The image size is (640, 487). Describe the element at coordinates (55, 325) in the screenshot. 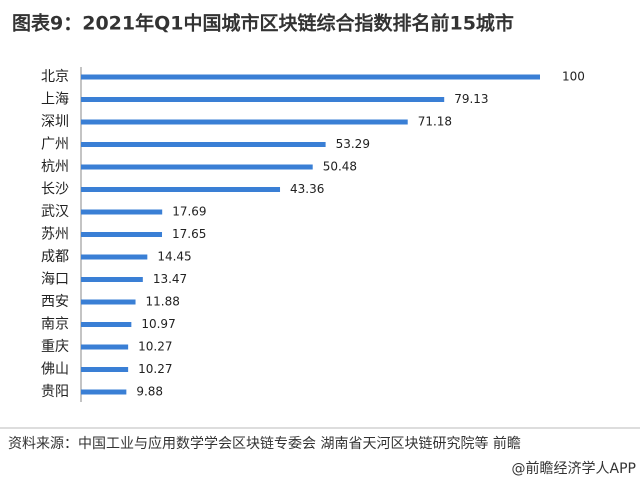

I see `y-tick-label: 南京` at that location.